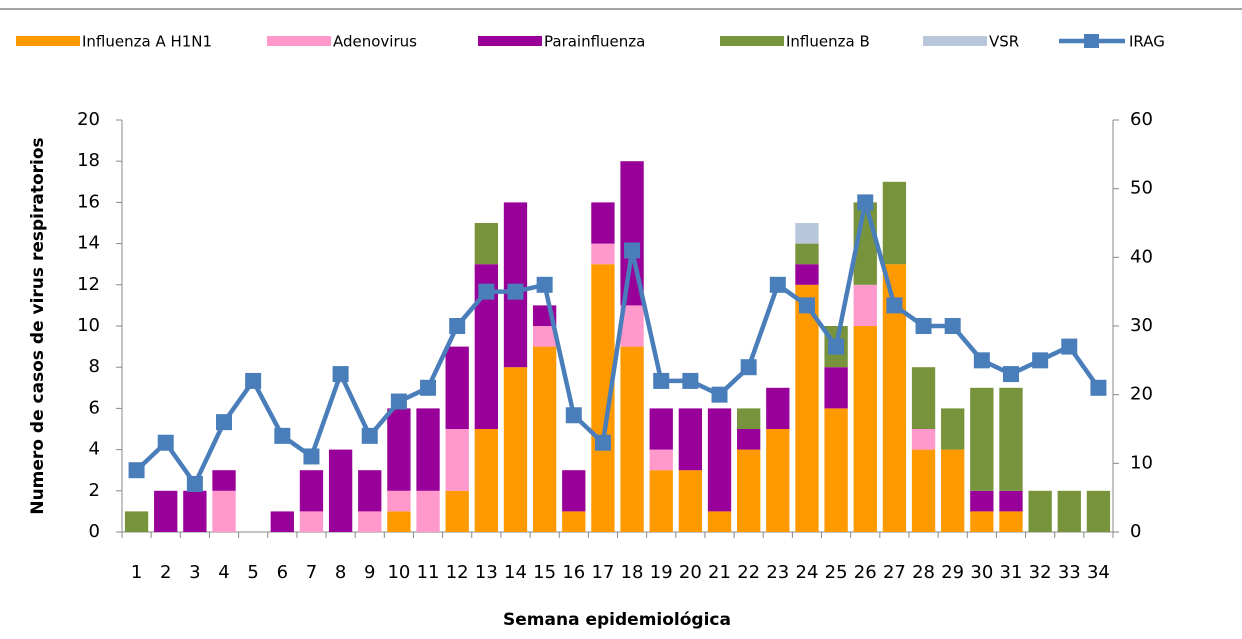  Describe the element at coordinates (515, 572) in the screenshot. I see `x-tick-label: 14` at that location.